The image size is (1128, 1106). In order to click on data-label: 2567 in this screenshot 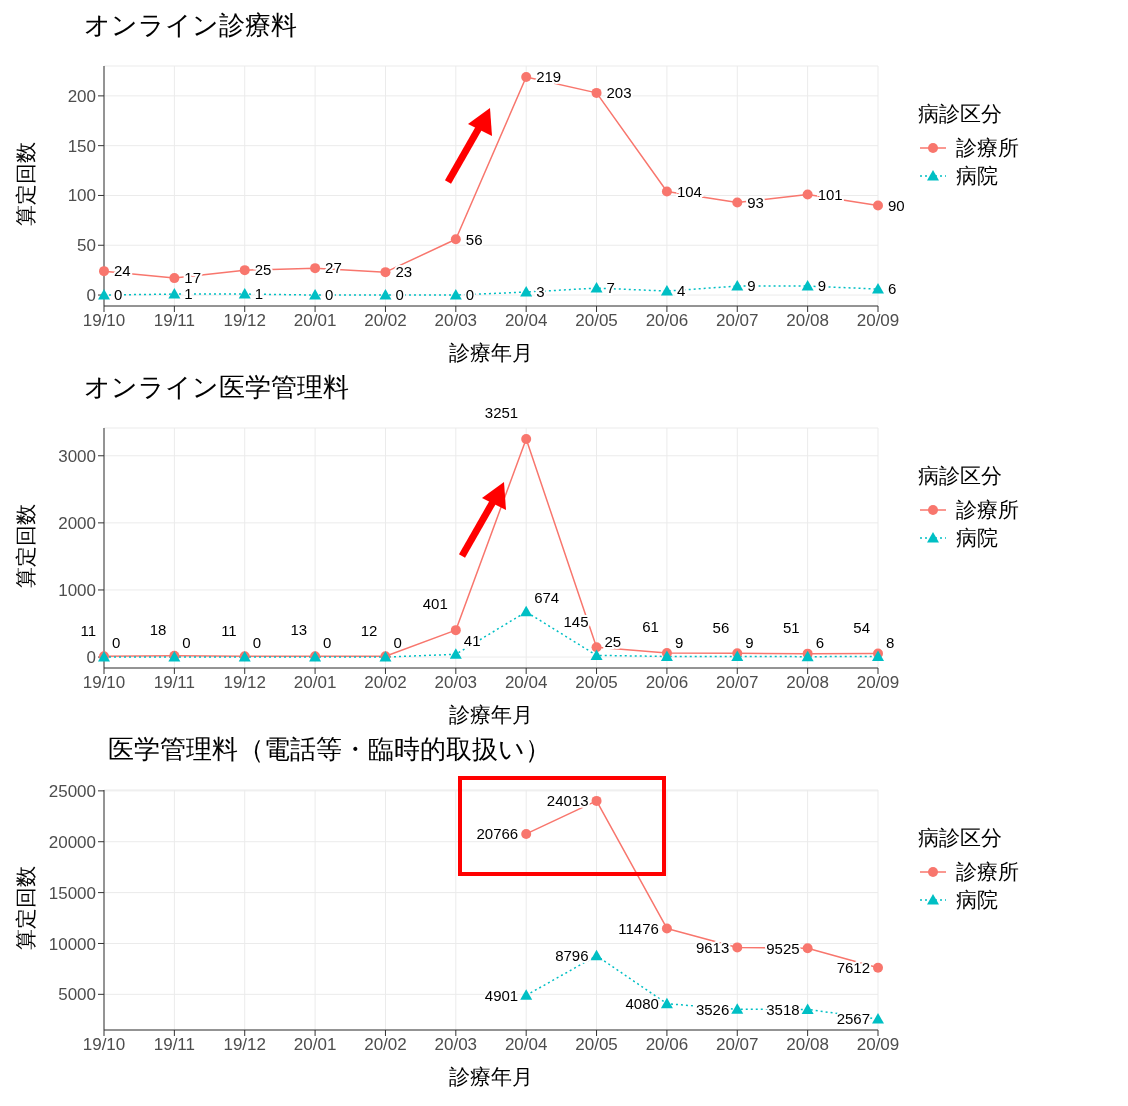, I will do `click(853, 1019)`.